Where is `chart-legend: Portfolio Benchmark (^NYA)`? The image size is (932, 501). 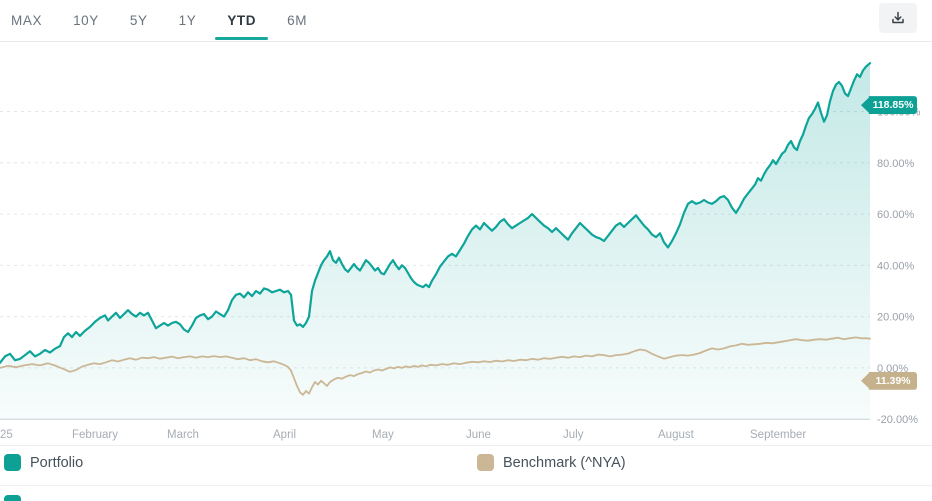 chart-legend: Portfolio Benchmark (^NYA) is located at coordinates (466, 473).